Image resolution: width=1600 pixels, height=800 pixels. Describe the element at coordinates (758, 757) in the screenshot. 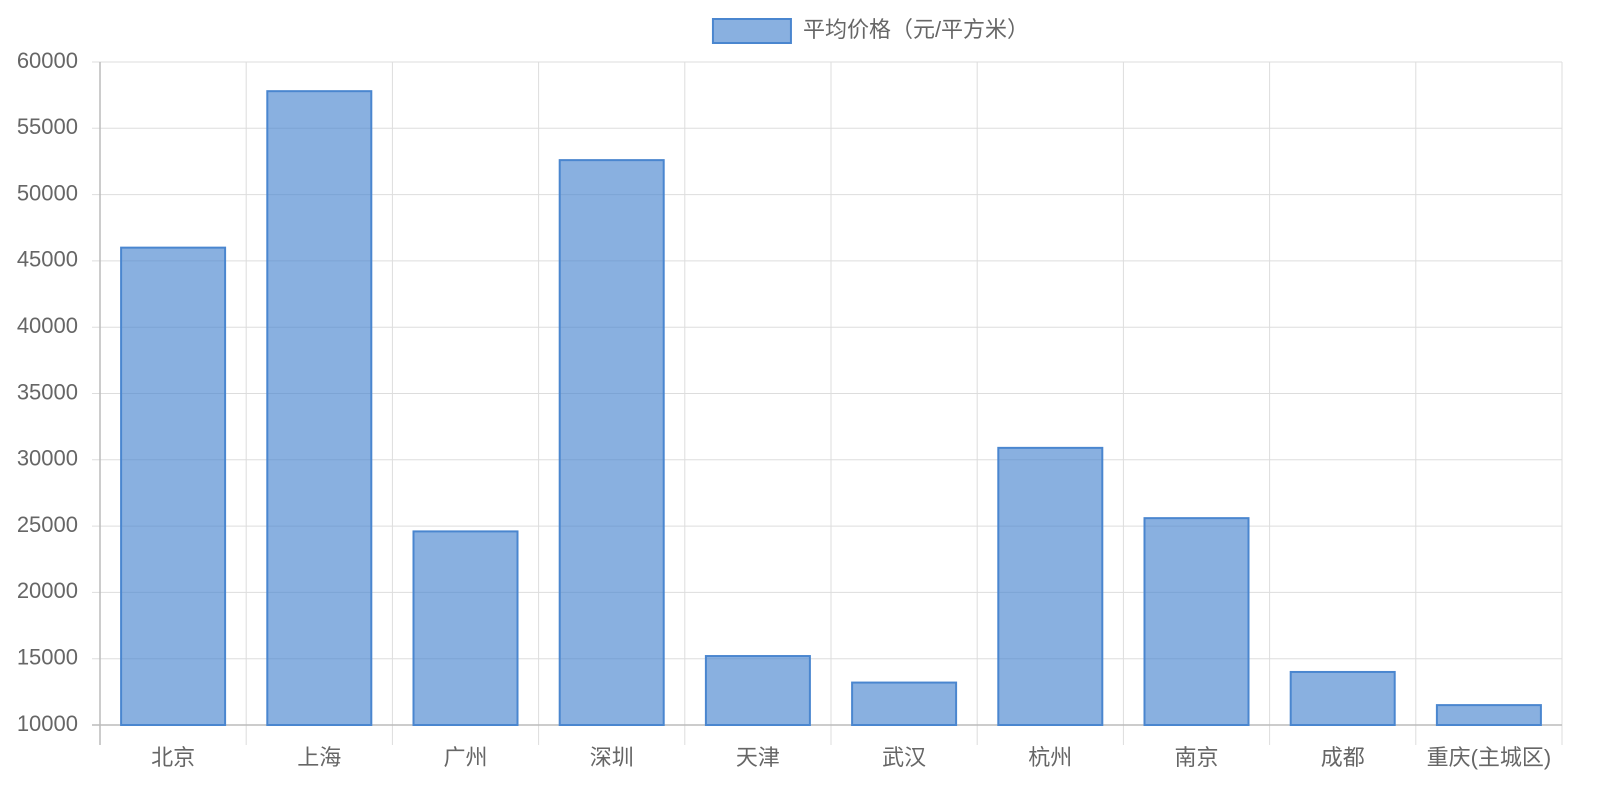

I see `x-tick-label: 天津` at that location.